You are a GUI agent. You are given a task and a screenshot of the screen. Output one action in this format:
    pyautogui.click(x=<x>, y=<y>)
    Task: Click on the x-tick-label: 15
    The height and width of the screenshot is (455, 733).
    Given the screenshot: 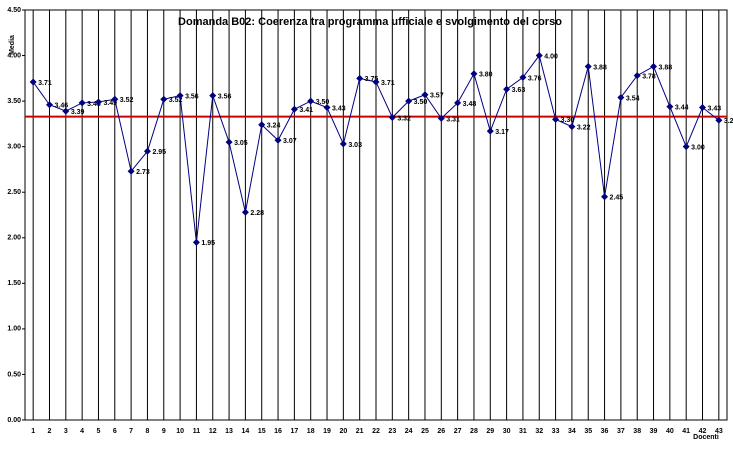 What is the action you would take?
    pyautogui.click(x=262, y=431)
    